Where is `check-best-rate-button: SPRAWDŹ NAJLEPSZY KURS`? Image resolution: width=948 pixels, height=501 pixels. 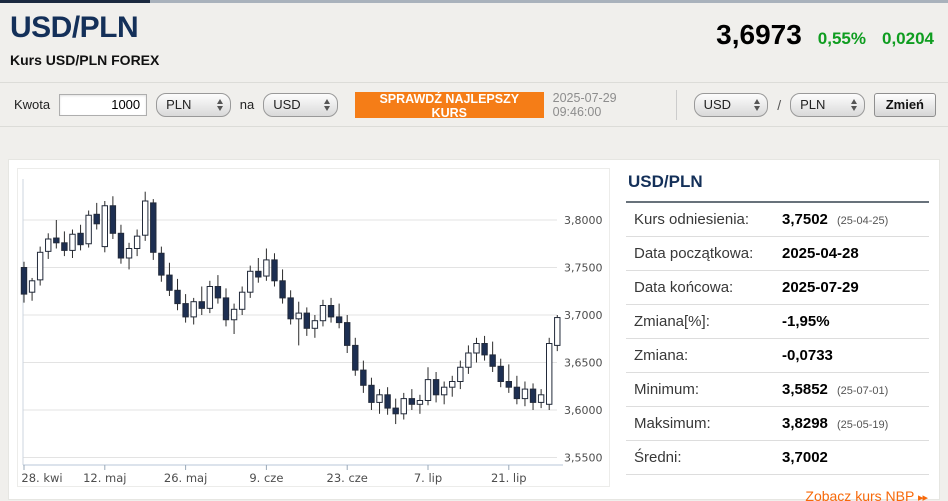
check-best-rate-button: SPRAWDŹ NAJLEPSZY KURS is located at coordinates (449, 105).